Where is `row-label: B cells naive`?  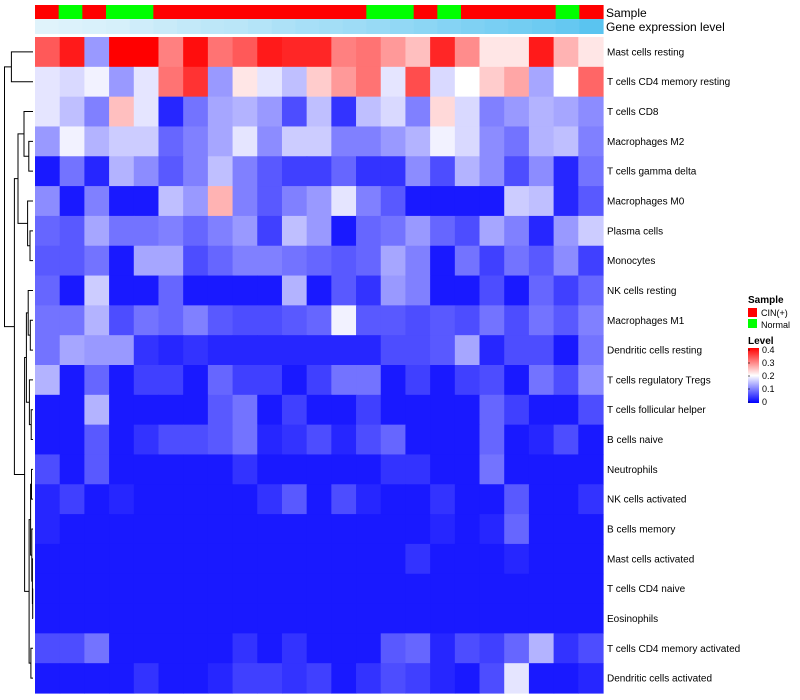 row-label: B cells naive is located at coordinates (635, 440).